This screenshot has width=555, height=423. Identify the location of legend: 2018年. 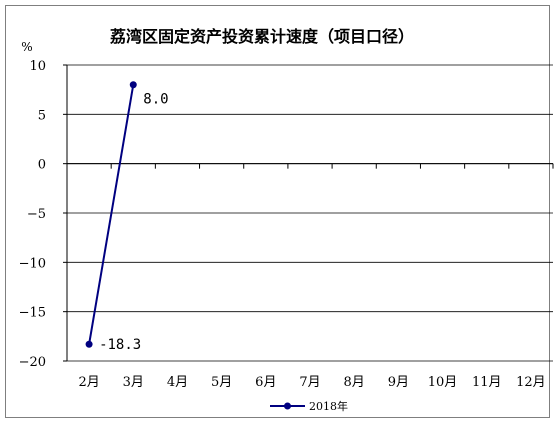
(309, 406).